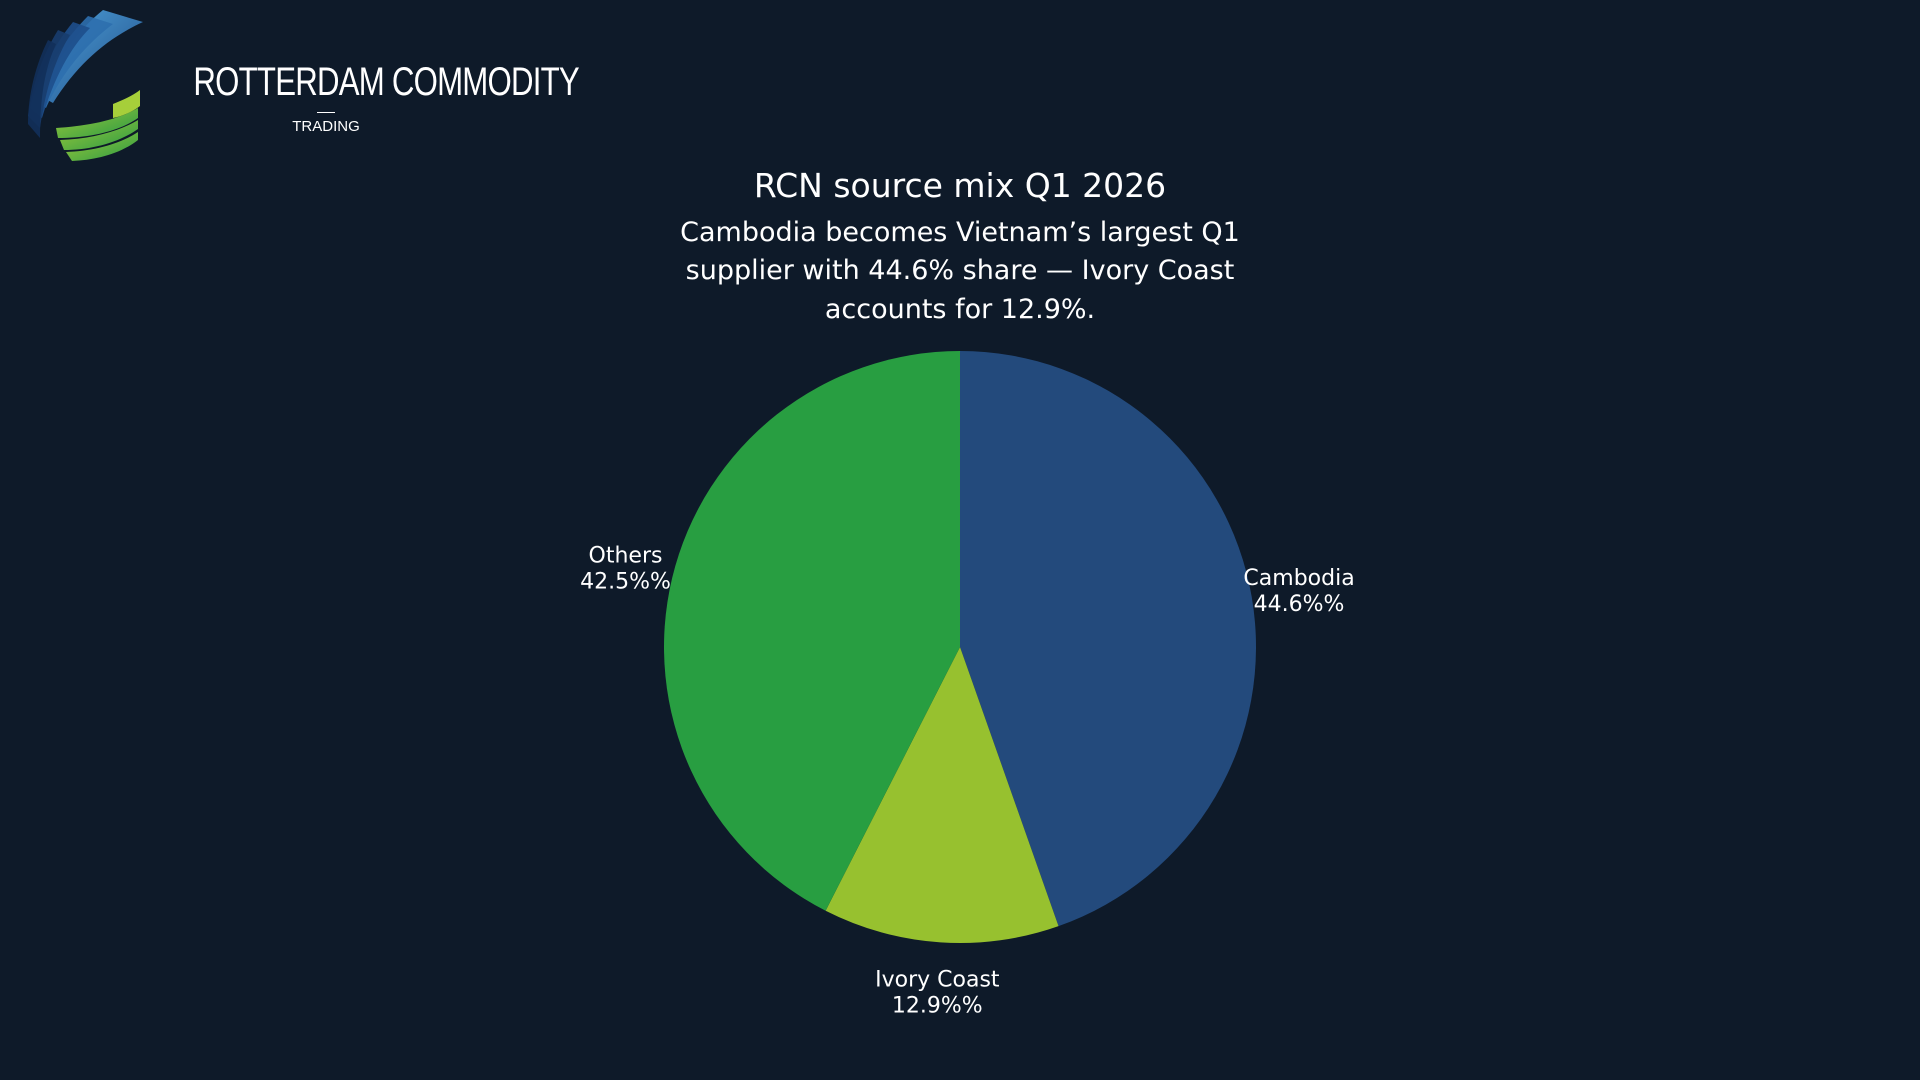  I want to click on brand-subtitle: TRADING, so click(326, 126).